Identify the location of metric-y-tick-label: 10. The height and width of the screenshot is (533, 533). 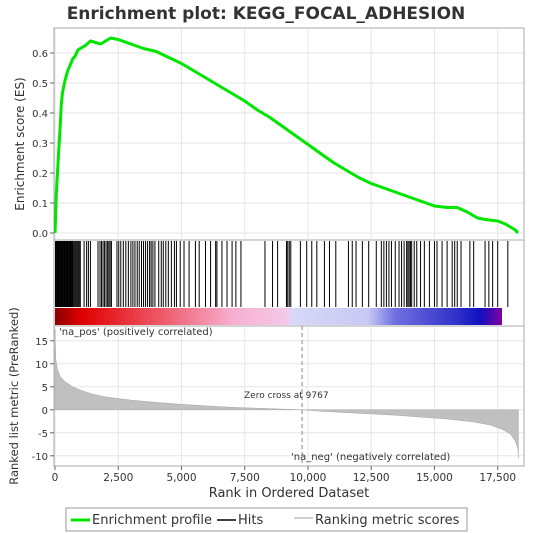
(41, 365).